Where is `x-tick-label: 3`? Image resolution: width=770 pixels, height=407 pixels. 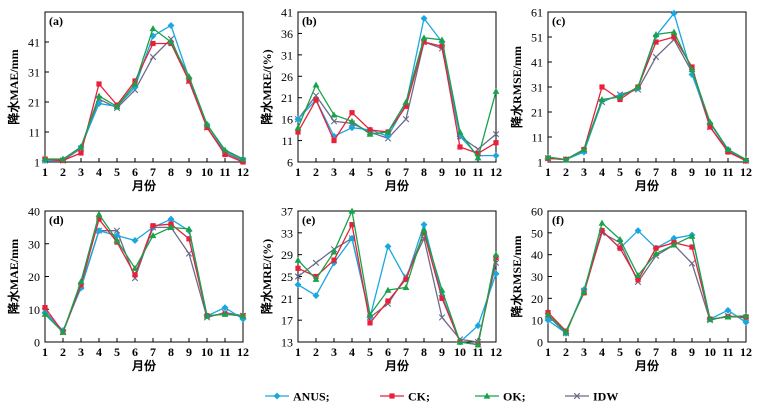
x-tick-label: 3 is located at coordinates (584, 172).